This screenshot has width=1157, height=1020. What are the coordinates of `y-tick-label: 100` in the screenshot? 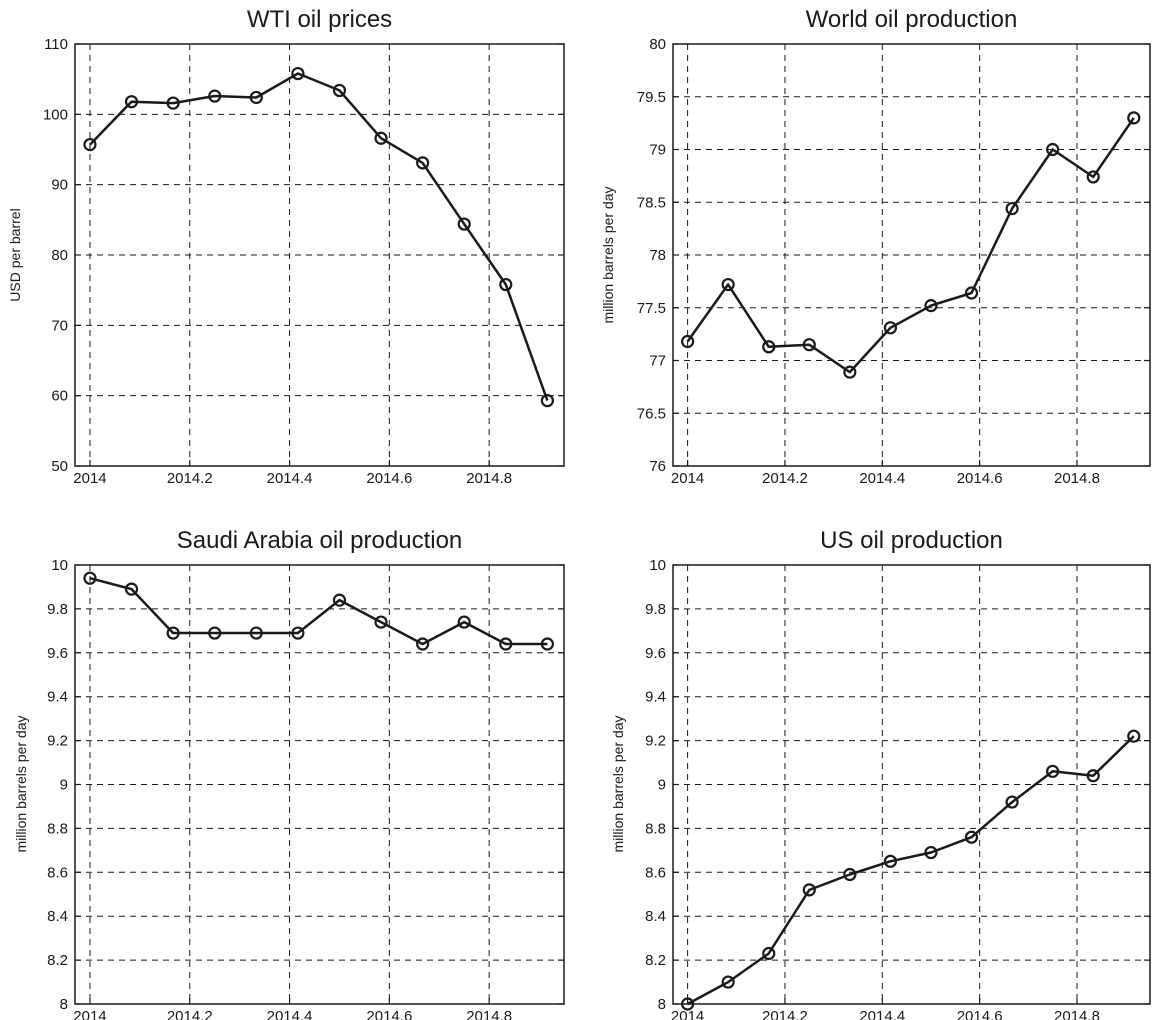 It's located at (55, 114).